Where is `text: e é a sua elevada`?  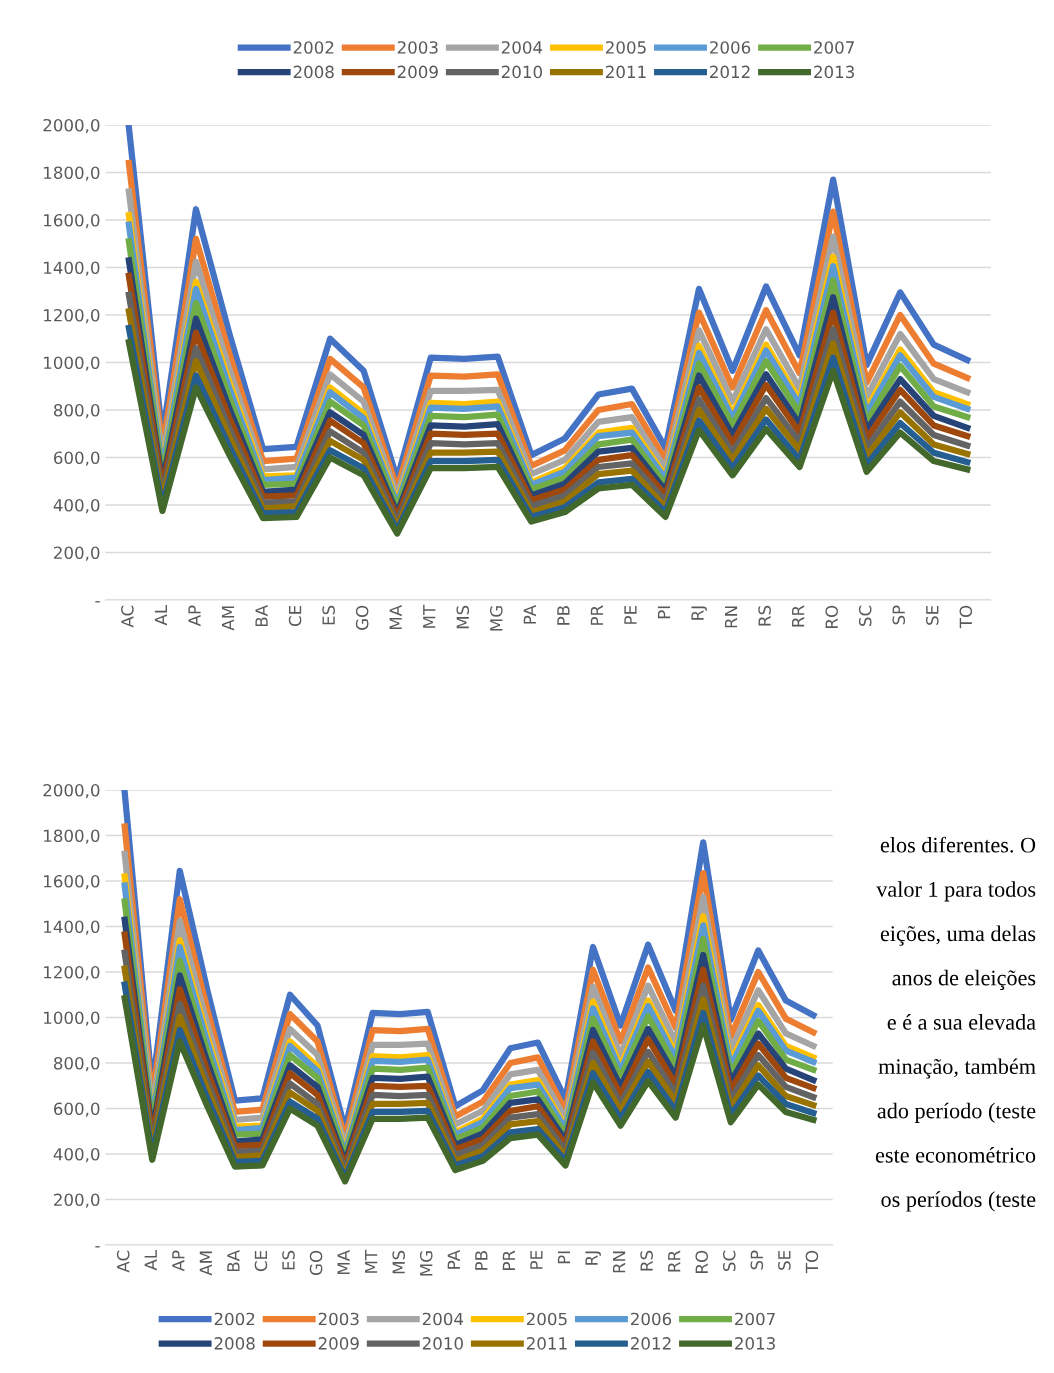 text: e é a sua elevada is located at coordinates (961, 1022).